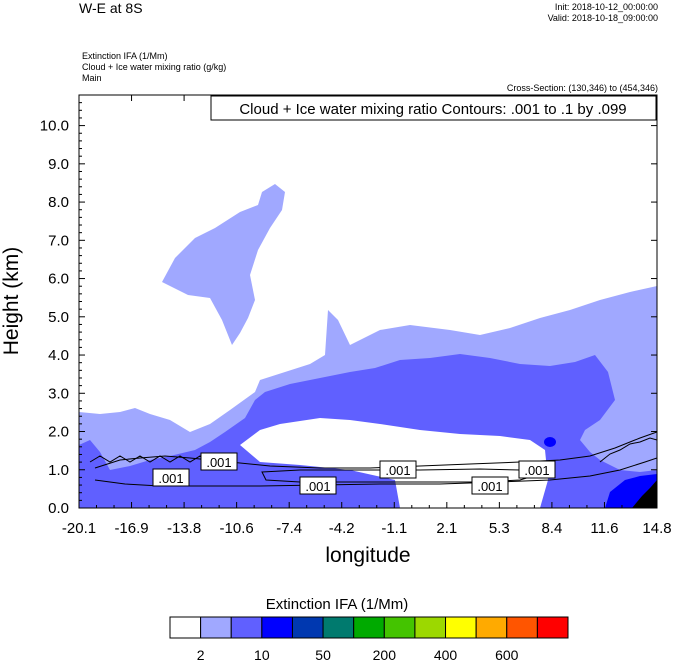 This screenshot has width=674, height=667. Describe the element at coordinates (507, 655) in the screenshot. I see `colorbar-tick-label: 600` at that location.